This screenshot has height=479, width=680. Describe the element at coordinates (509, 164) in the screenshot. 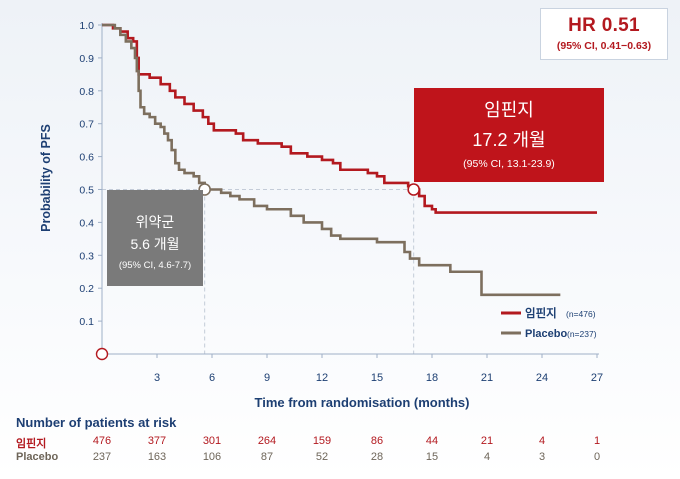

I see `callout-ci: (95% CI, 13.1-23.9)` at that location.